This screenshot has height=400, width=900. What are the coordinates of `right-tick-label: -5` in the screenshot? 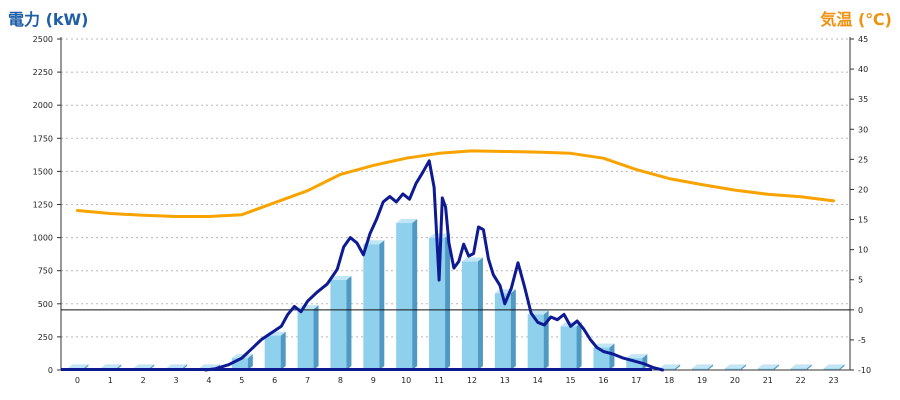 It's located at (862, 340).